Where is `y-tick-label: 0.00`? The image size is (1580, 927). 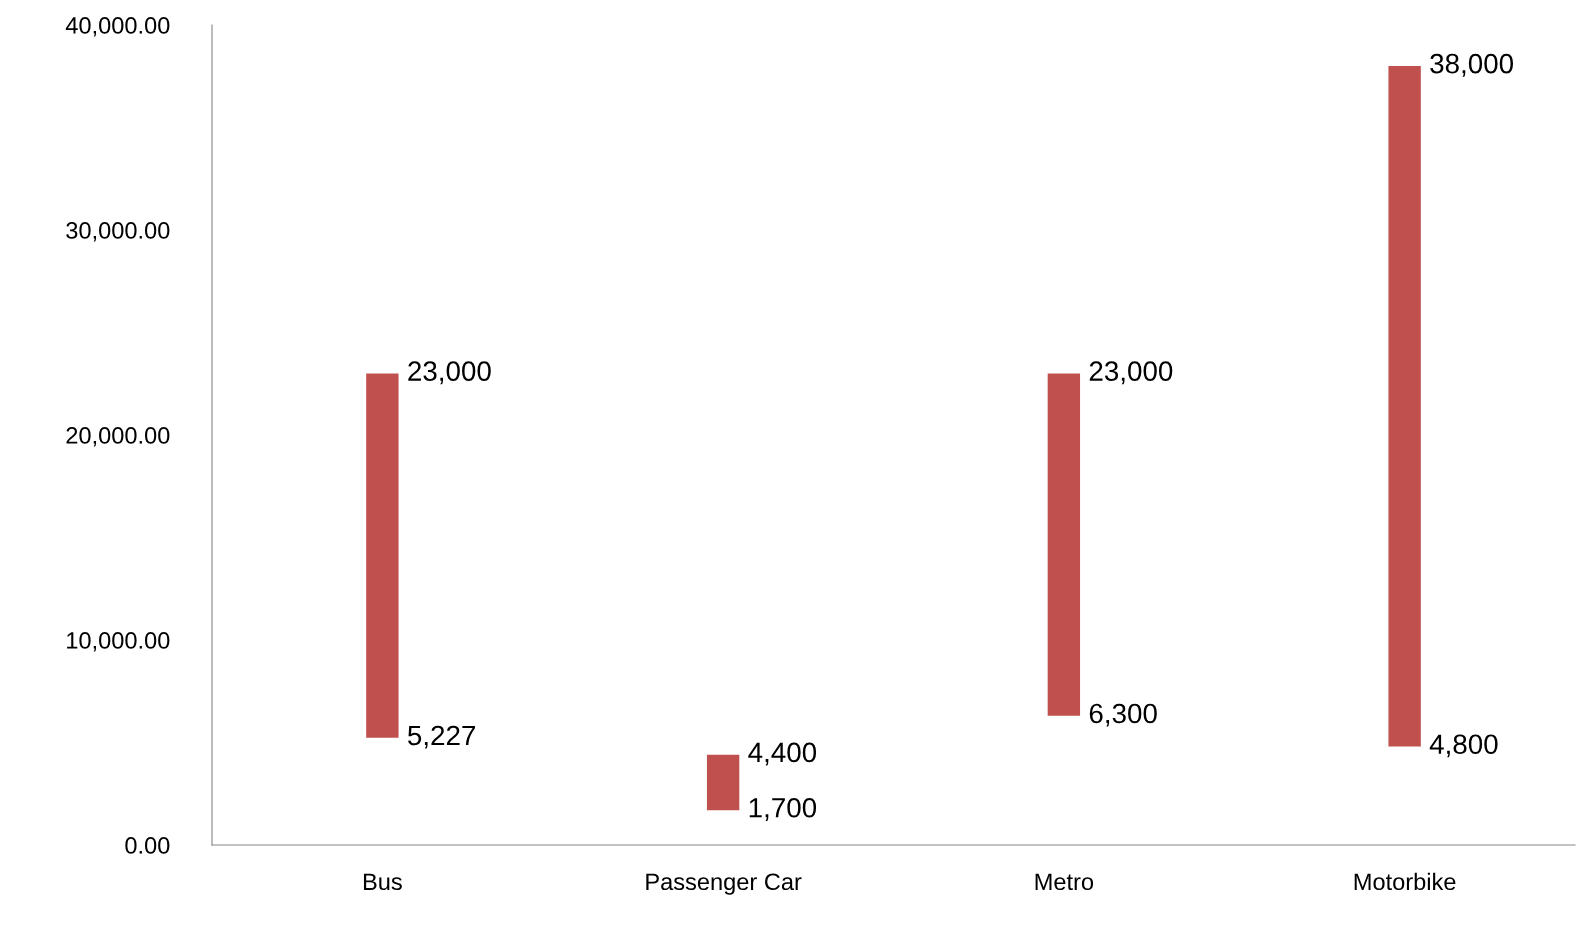 y-tick-label: 0.00 is located at coordinates (147, 845).